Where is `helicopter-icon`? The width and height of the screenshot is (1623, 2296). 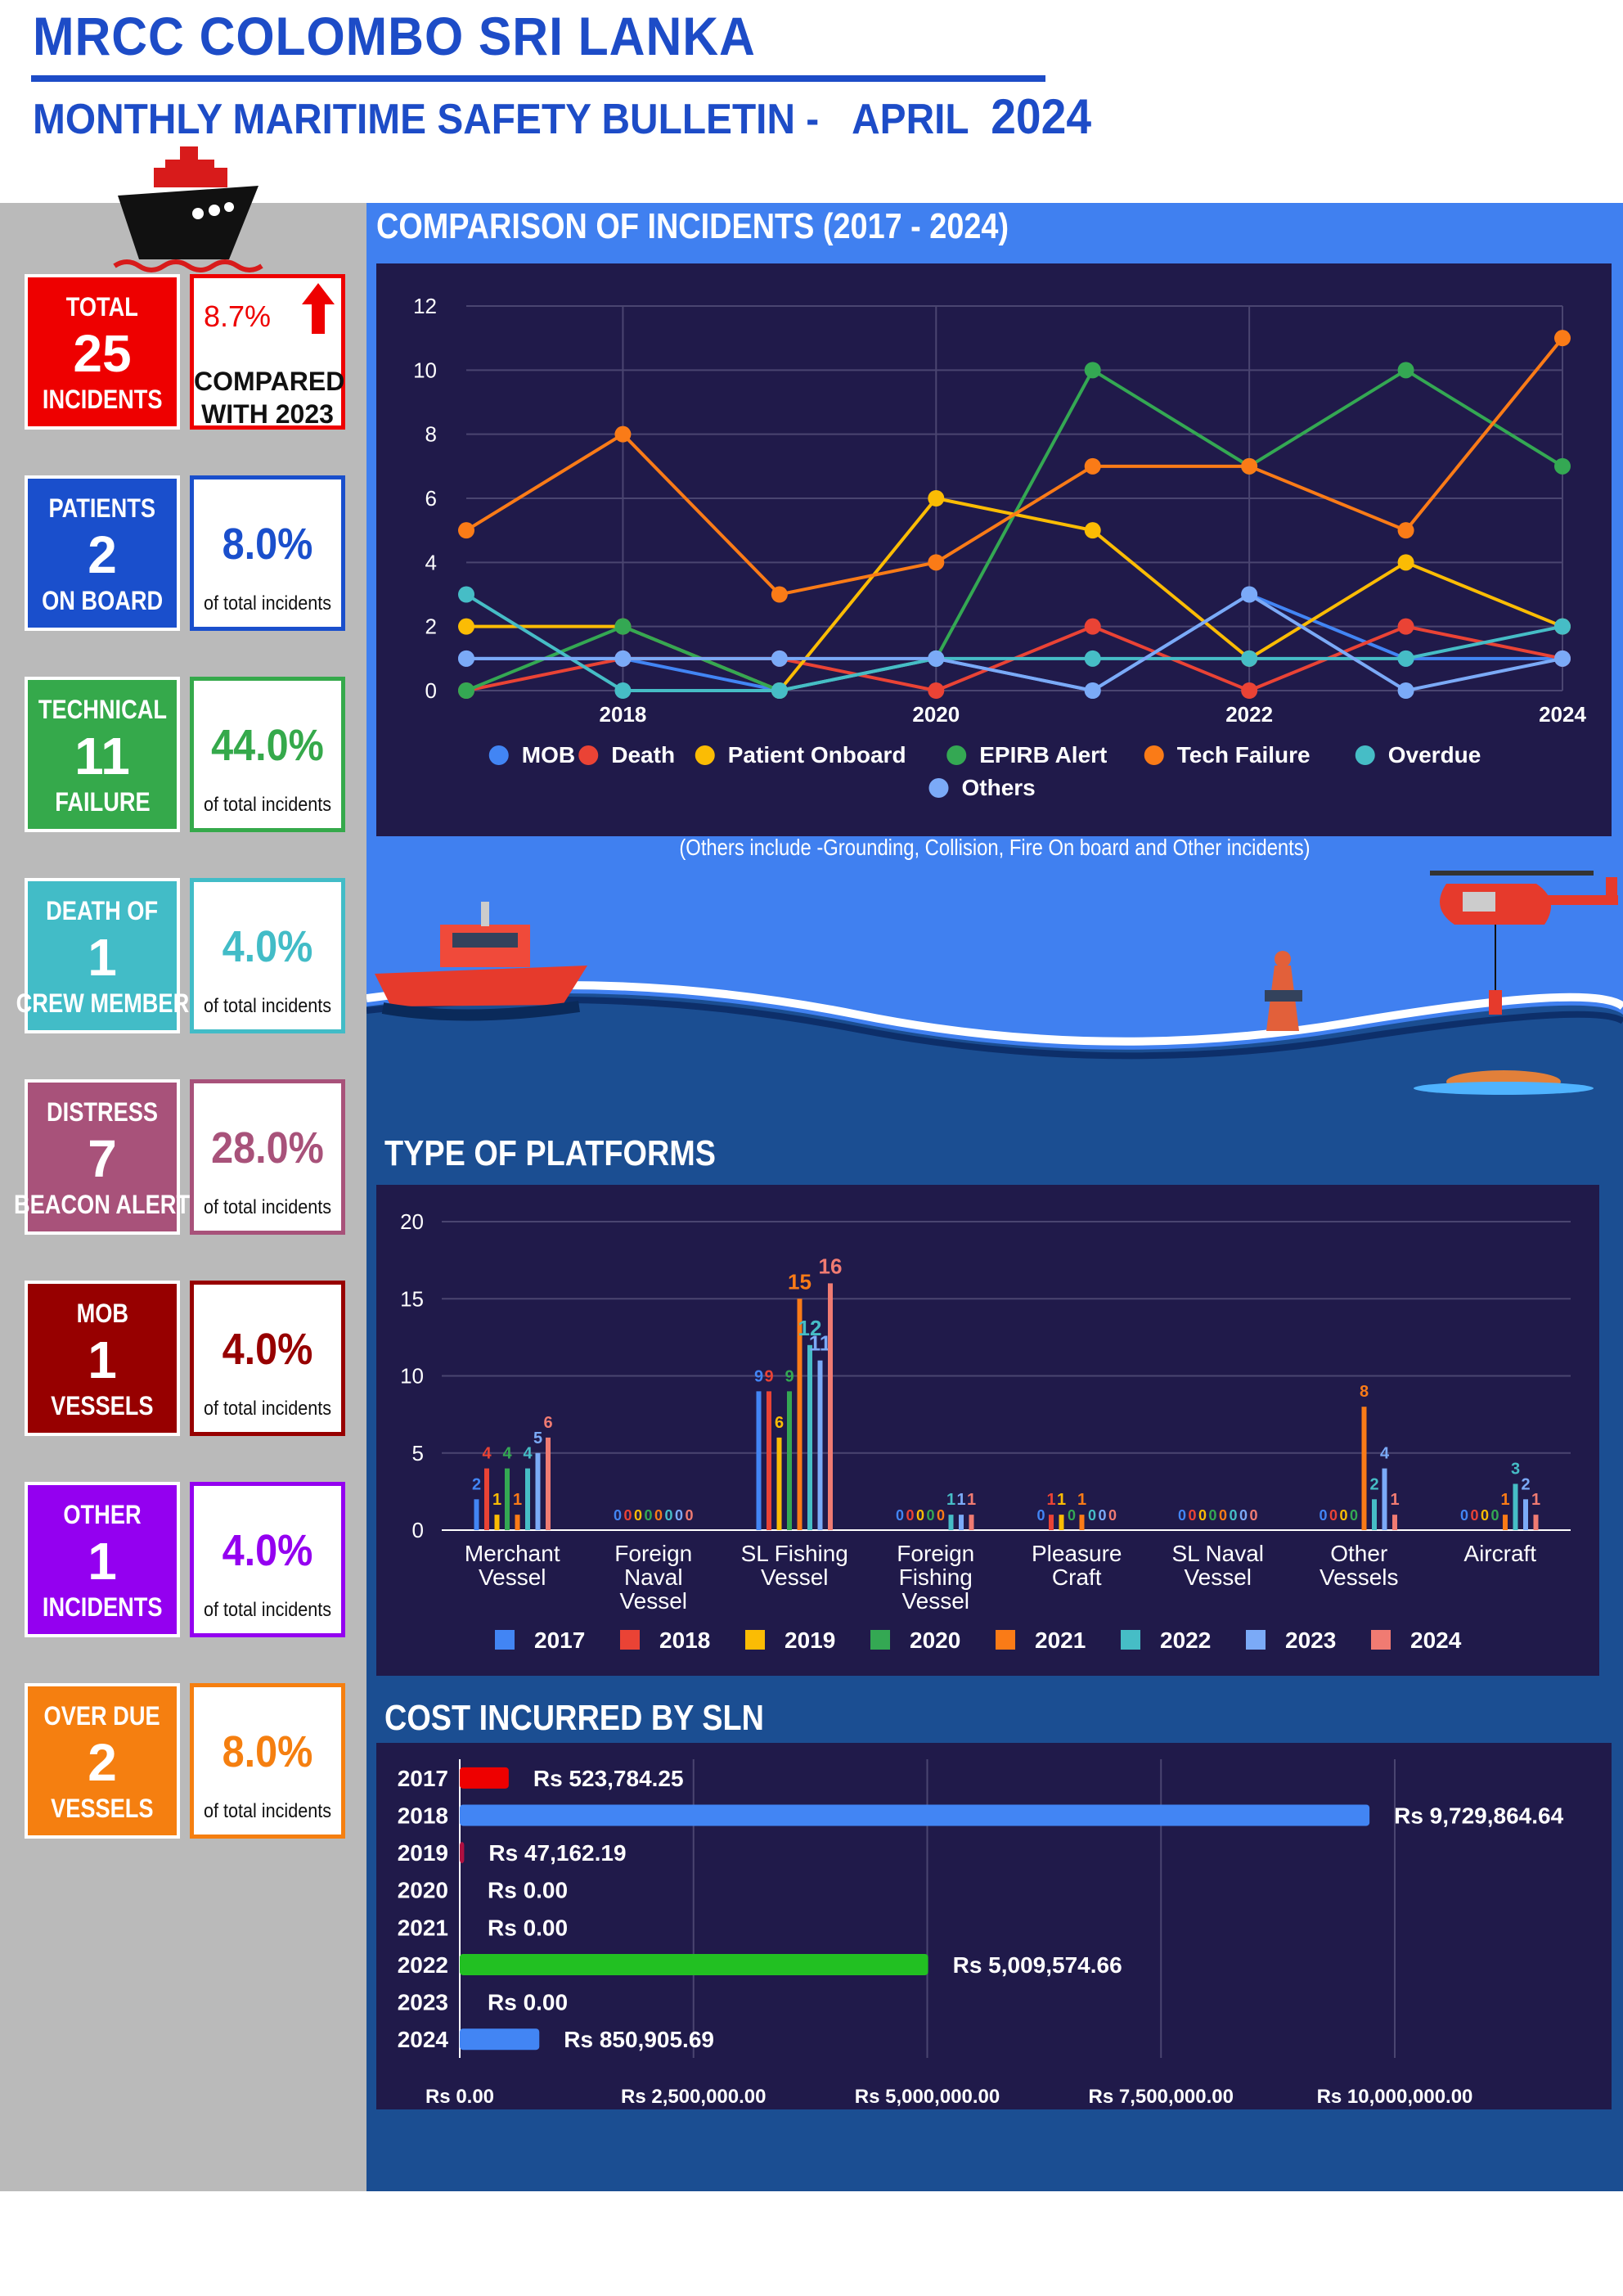
helicopter-icon is located at coordinates (1524, 943).